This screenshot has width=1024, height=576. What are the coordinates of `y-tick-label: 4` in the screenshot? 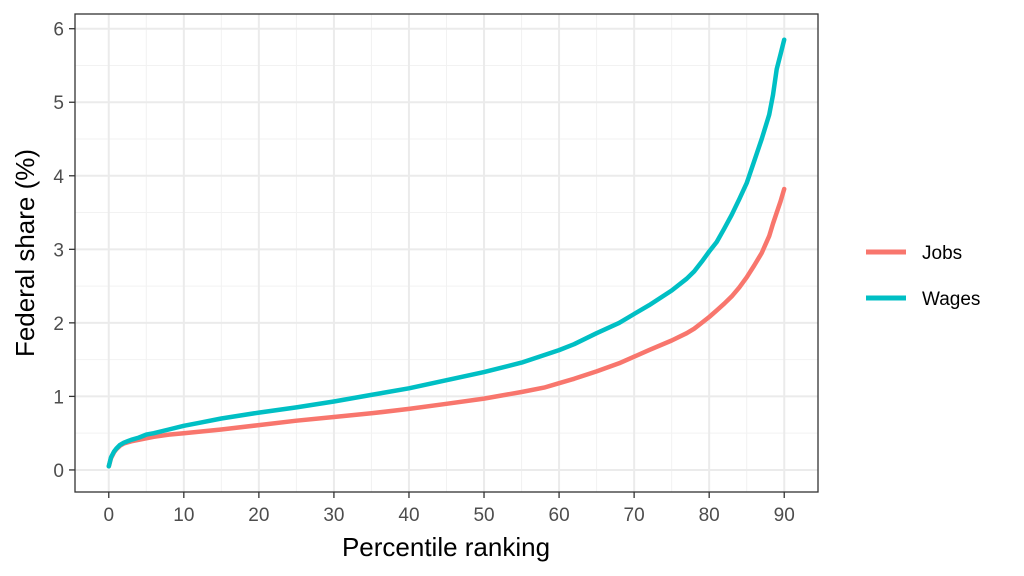 It's located at (58, 177).